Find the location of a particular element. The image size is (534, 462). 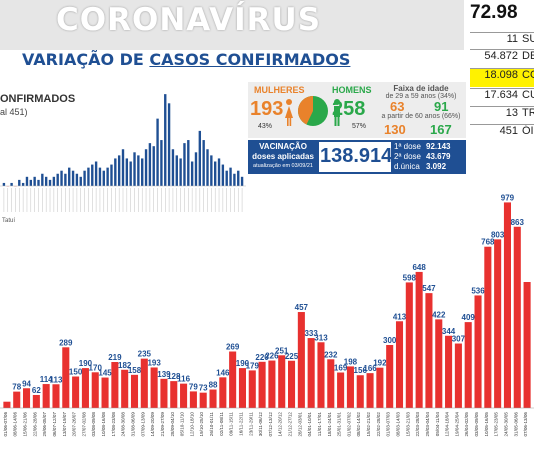

tick-label: 24/05-30/05 is located at coordinates (505, 424).